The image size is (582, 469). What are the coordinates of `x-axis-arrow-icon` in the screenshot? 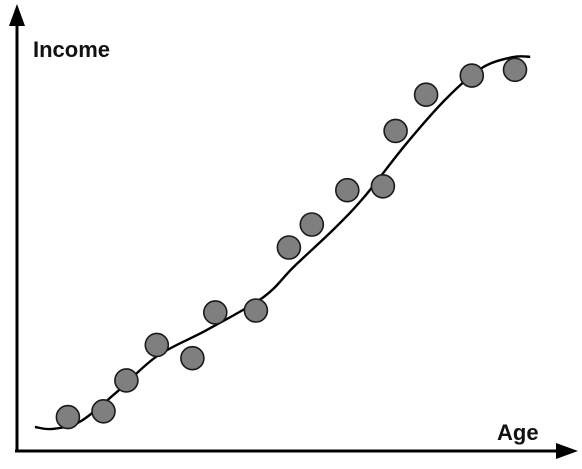 It's located at (567, 451).